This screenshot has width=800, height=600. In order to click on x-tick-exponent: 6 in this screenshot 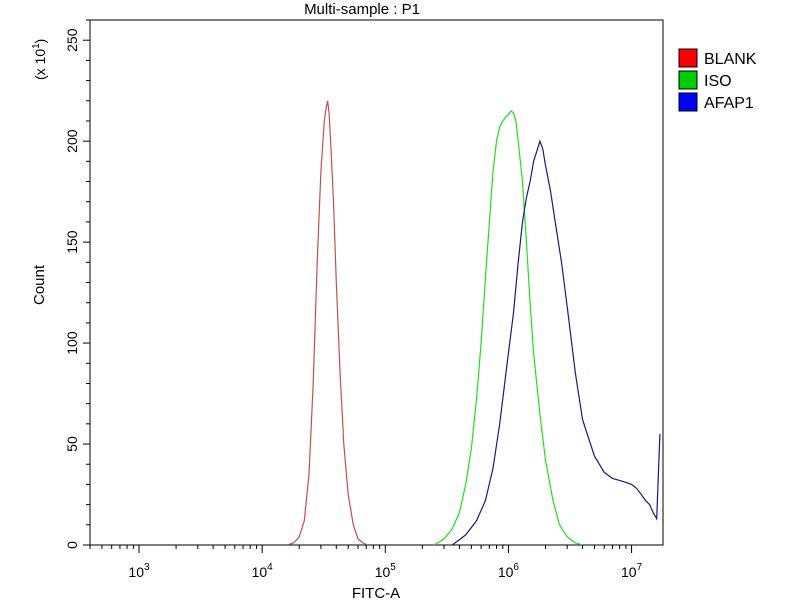, I will do `click(516, 567)`.